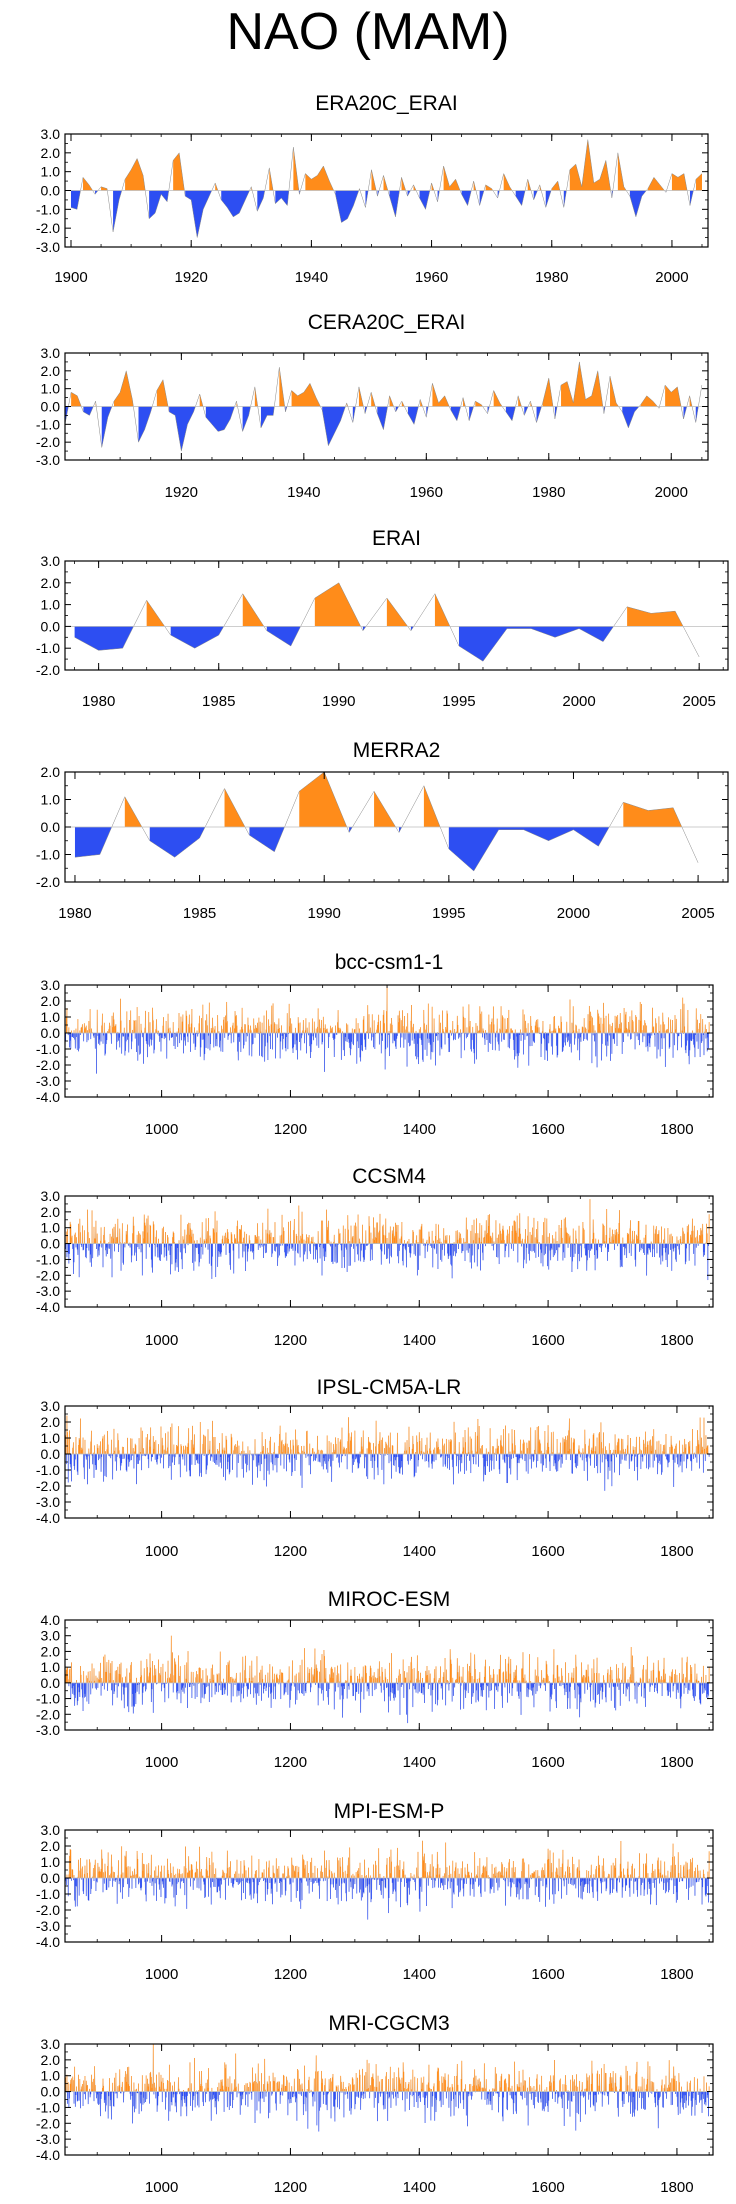  I want to click on x-tick-label: 1920, so click(191, 277).